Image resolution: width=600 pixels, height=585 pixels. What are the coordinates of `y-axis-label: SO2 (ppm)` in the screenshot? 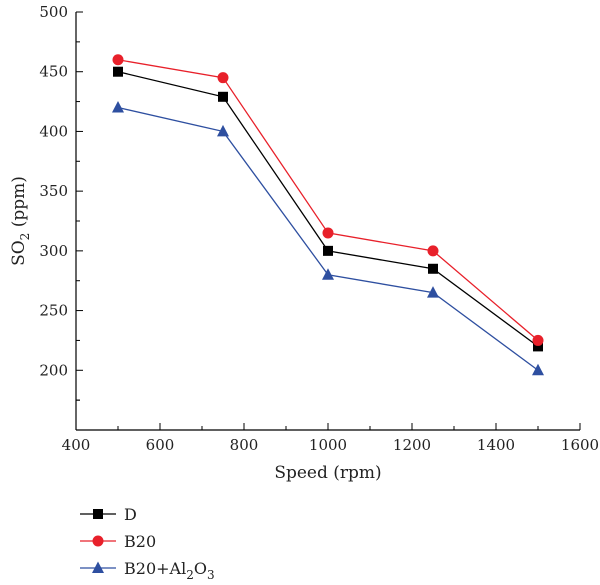 It's located at (20, 221).